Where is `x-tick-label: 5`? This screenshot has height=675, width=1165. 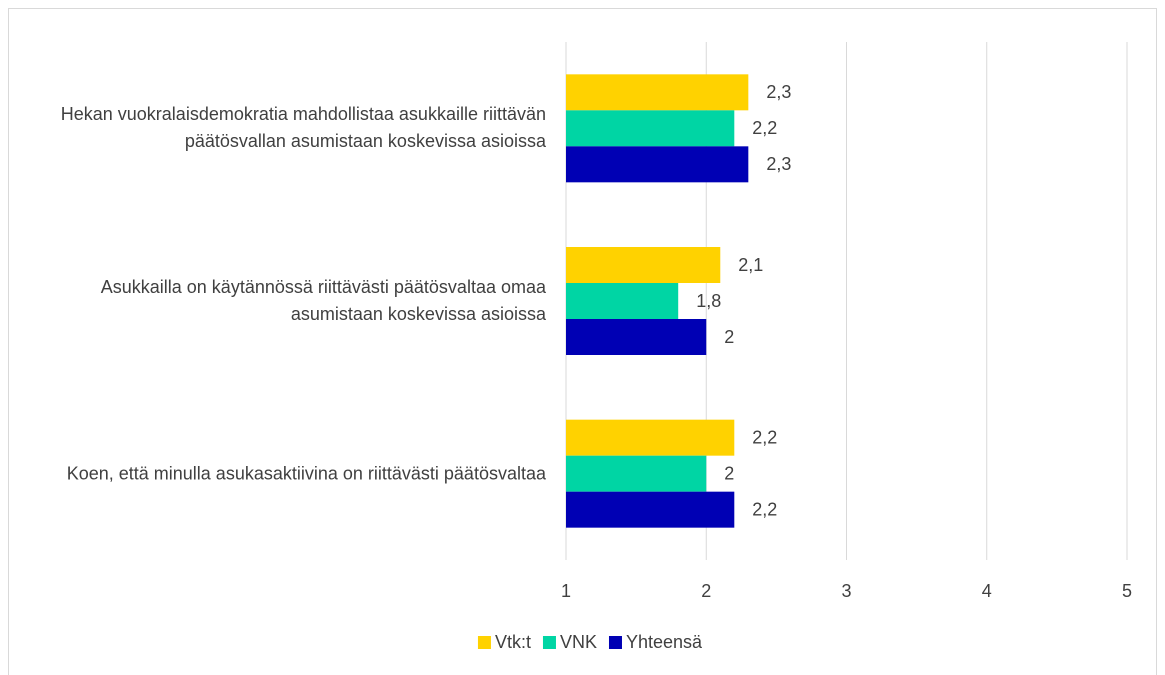
x-tick-label: 5 is located at coordinates (1127, 591).